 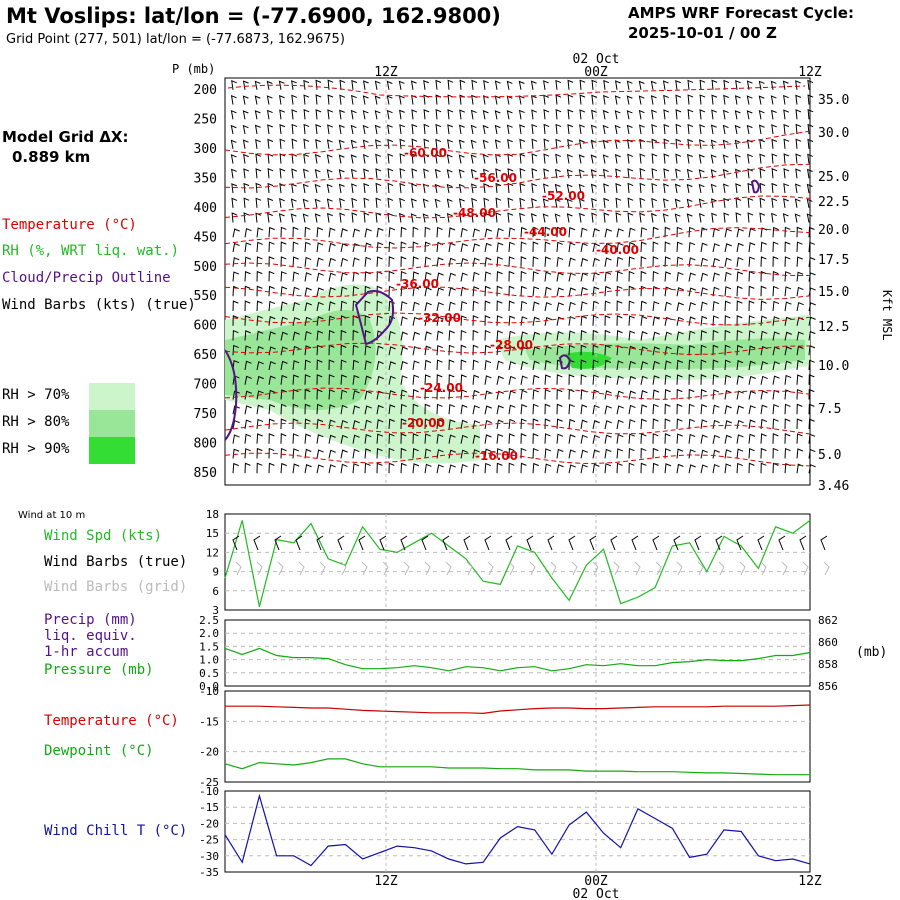 What do you see at coordinates (828, 686) in the screenshot?
I see `pressure-right-tick: 856` at bounding box center [828, 686].